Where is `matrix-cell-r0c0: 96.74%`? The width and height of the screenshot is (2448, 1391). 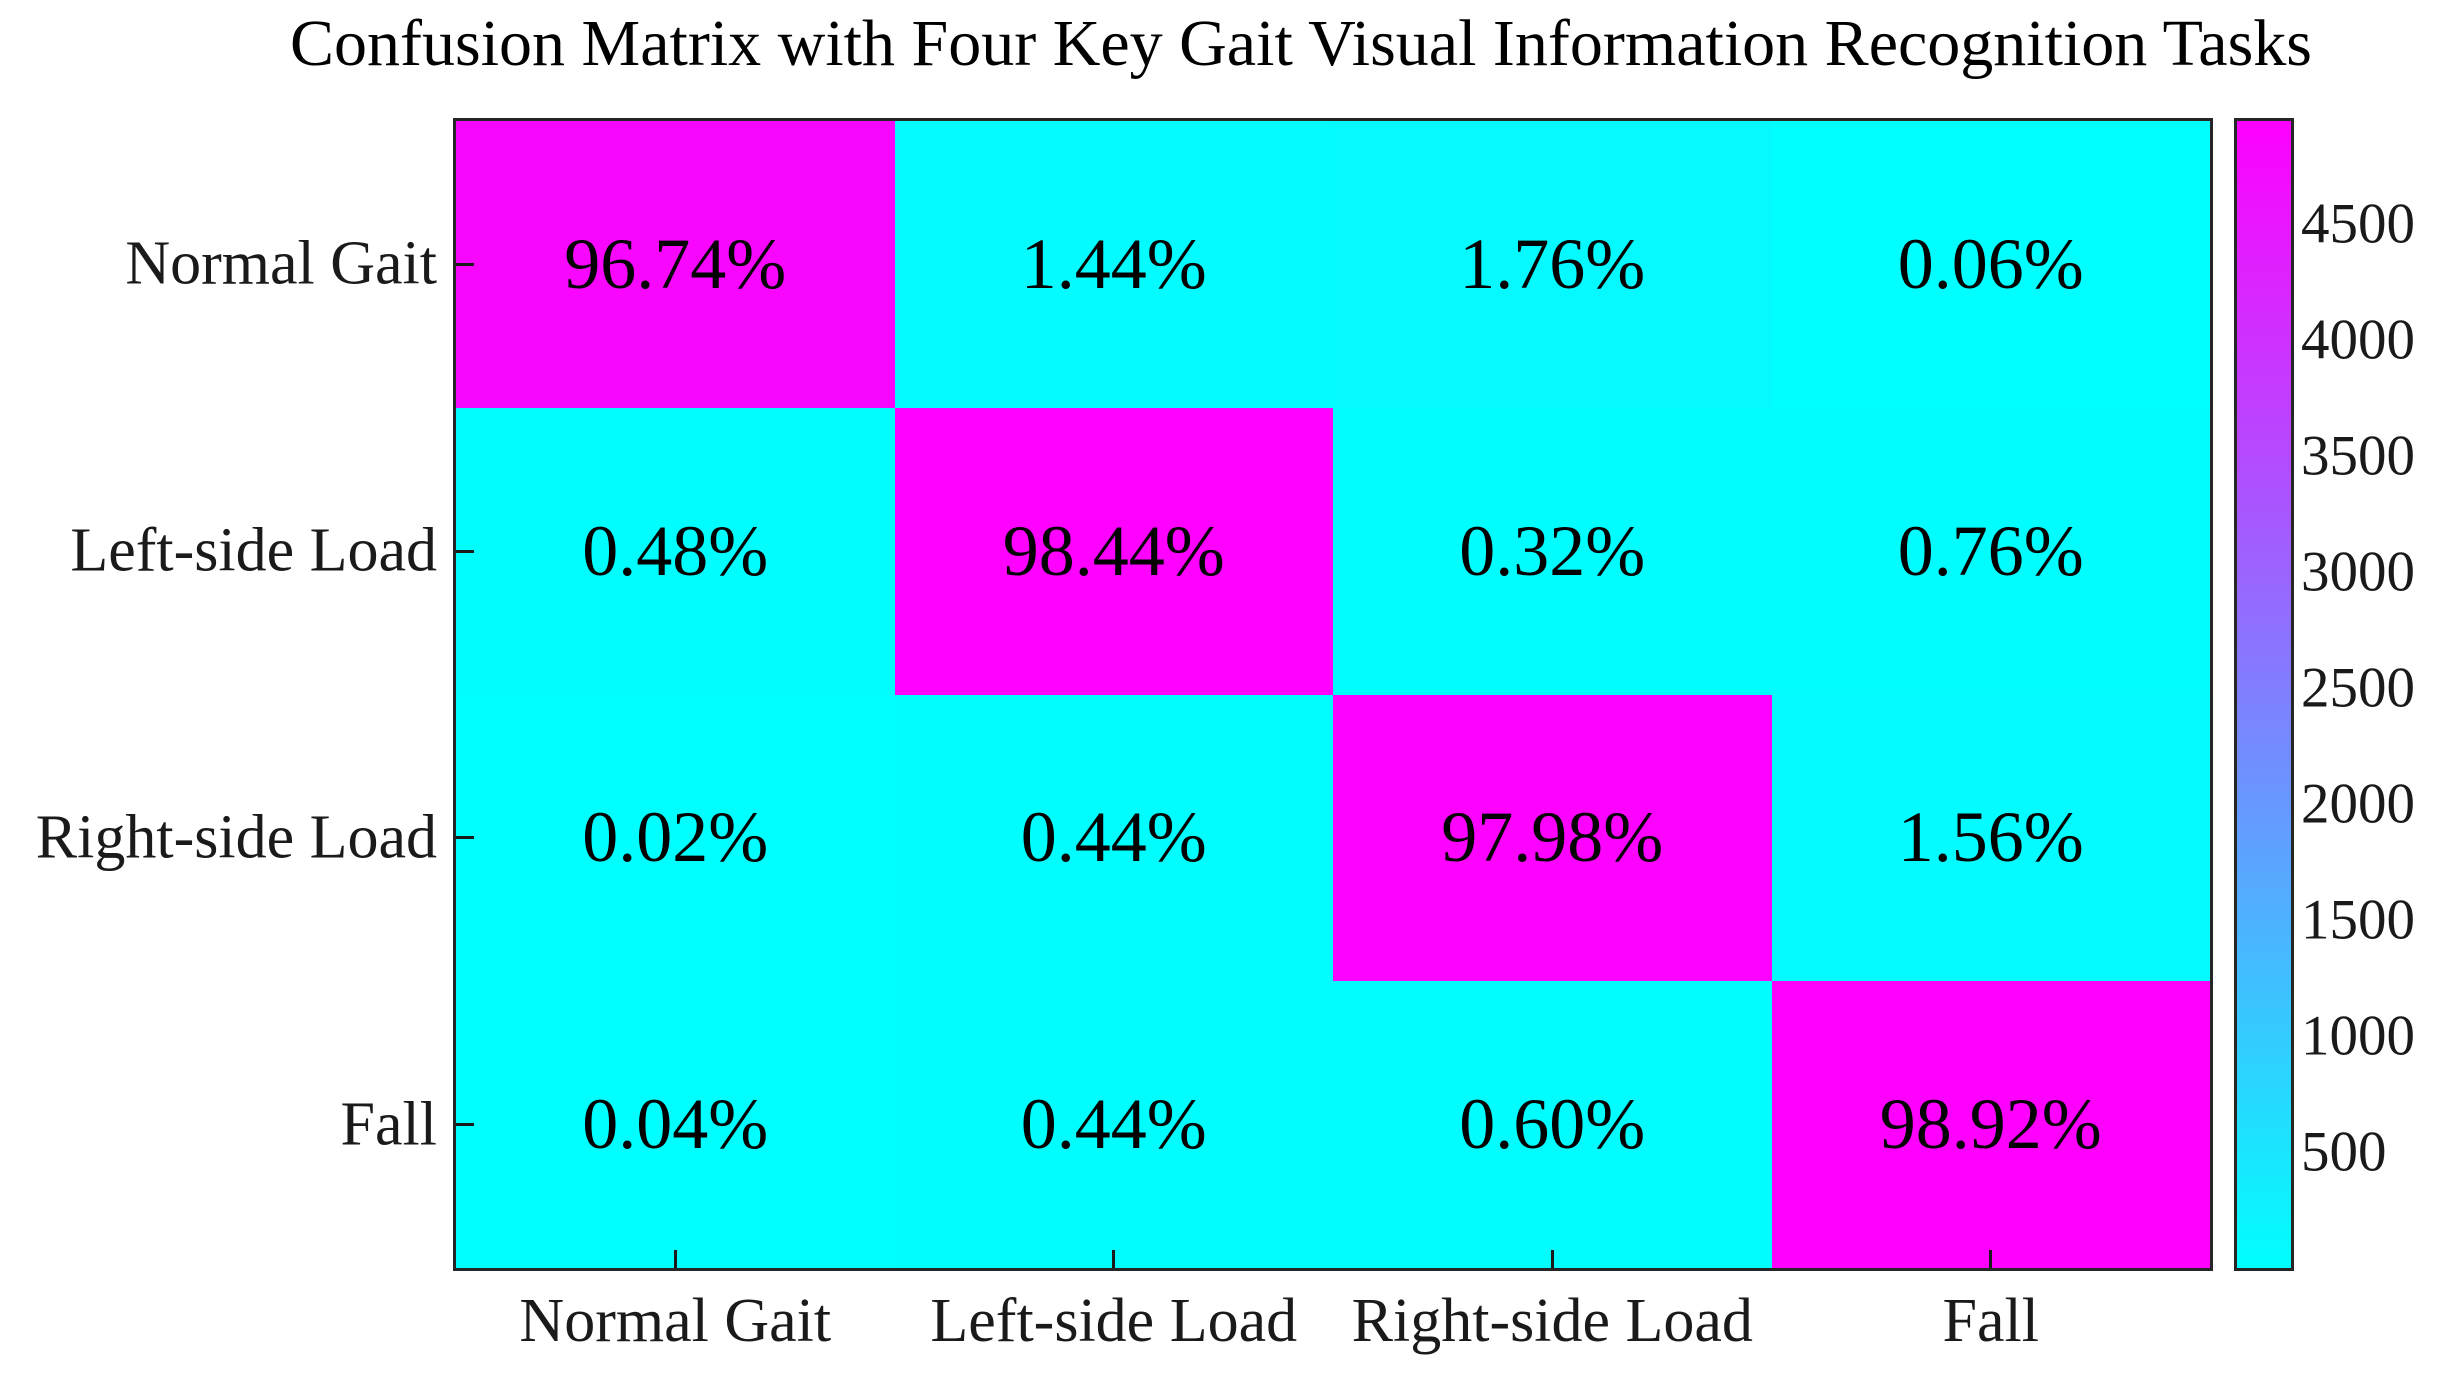
matrix-cell-r0c0: 96.74% is located at coordinates (675, 264).